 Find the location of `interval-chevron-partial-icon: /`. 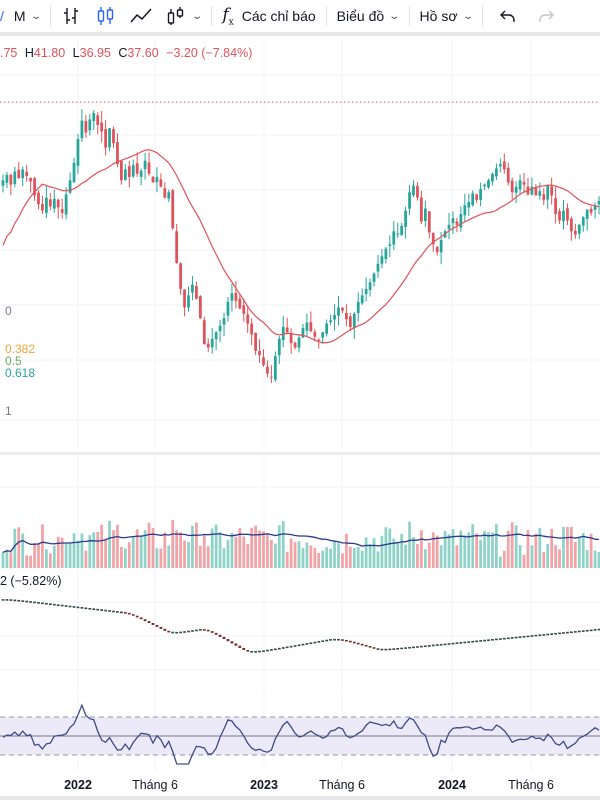

interval-chevron-partial-icon: / is located at coordinates (2, 16).